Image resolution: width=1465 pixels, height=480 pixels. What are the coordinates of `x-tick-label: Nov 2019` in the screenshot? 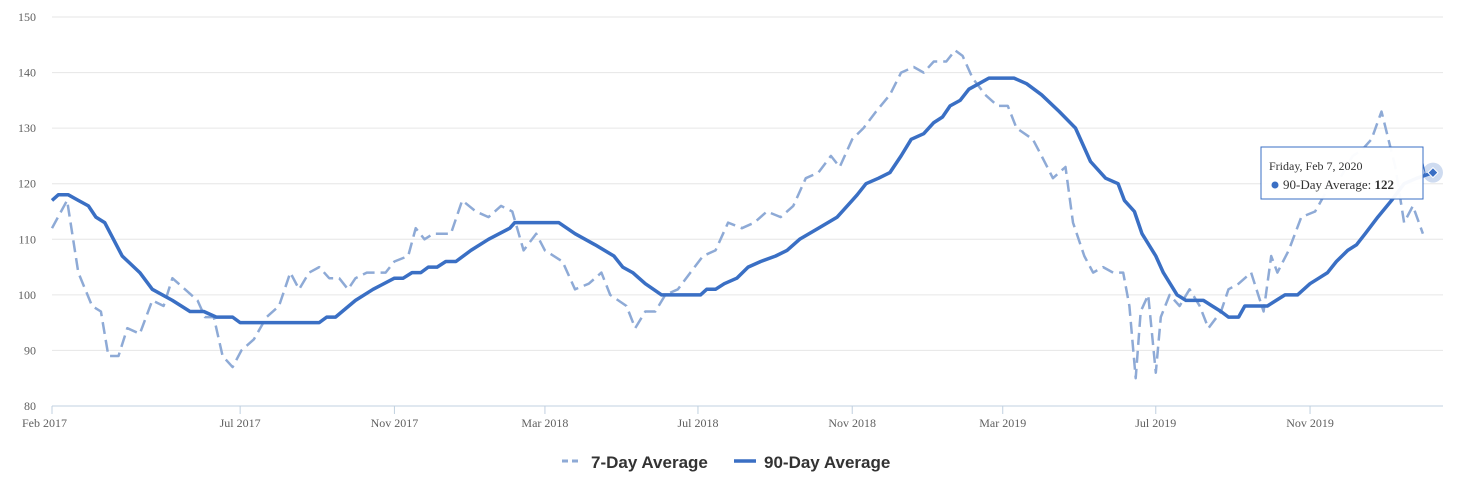 It's located at (1310, 423).